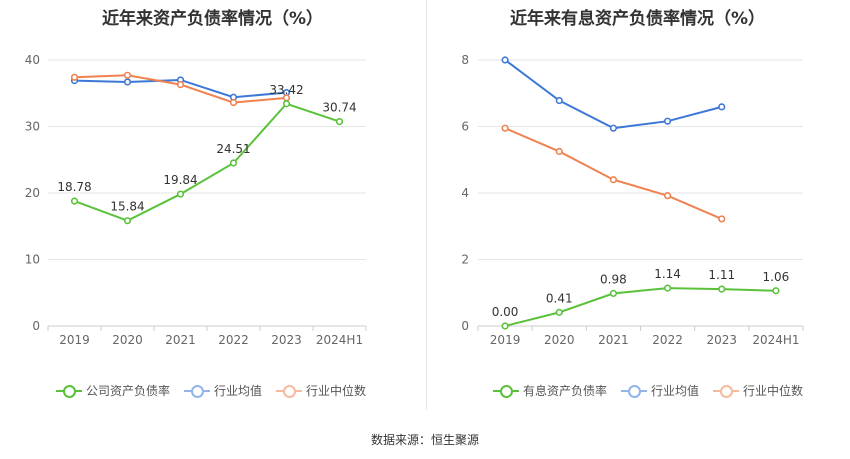  What do you see at coordinates (721, 275) in the screenshot?
I see `right-data-label: 1.11` at bounding box center [721, 275].